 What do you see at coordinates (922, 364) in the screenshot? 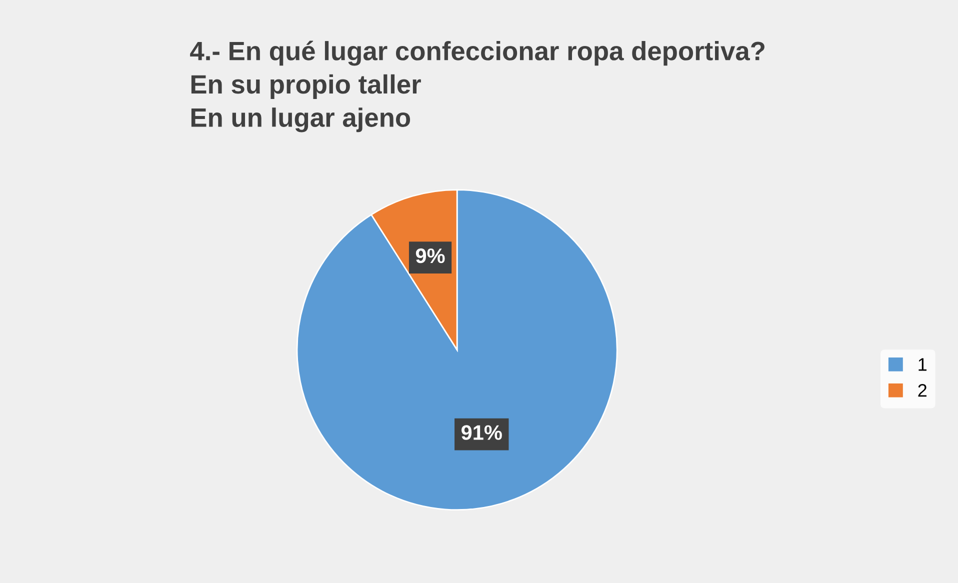
I see `legend-label: 1` at bounding box center [922, 364].